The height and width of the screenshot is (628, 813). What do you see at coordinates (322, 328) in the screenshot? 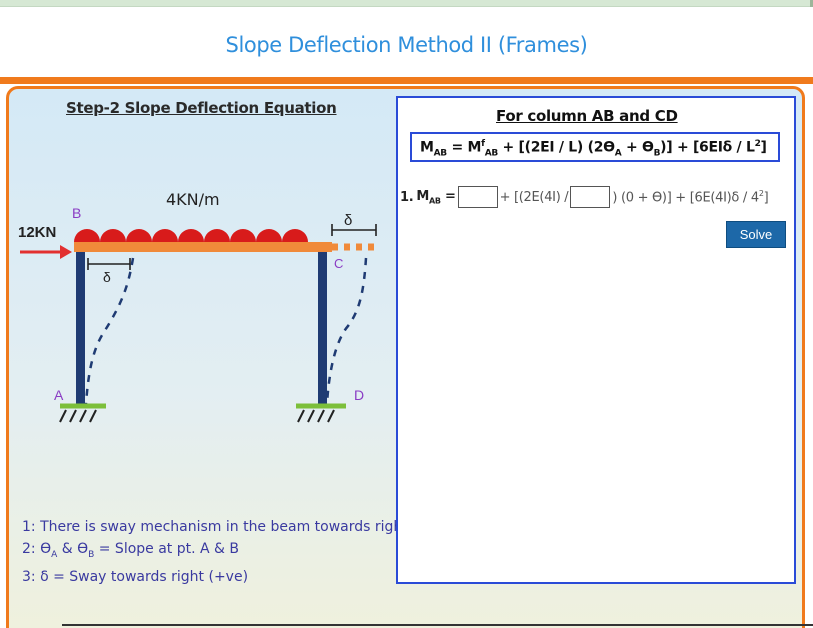
I see `column-cd` at bounding box center [322, 328].